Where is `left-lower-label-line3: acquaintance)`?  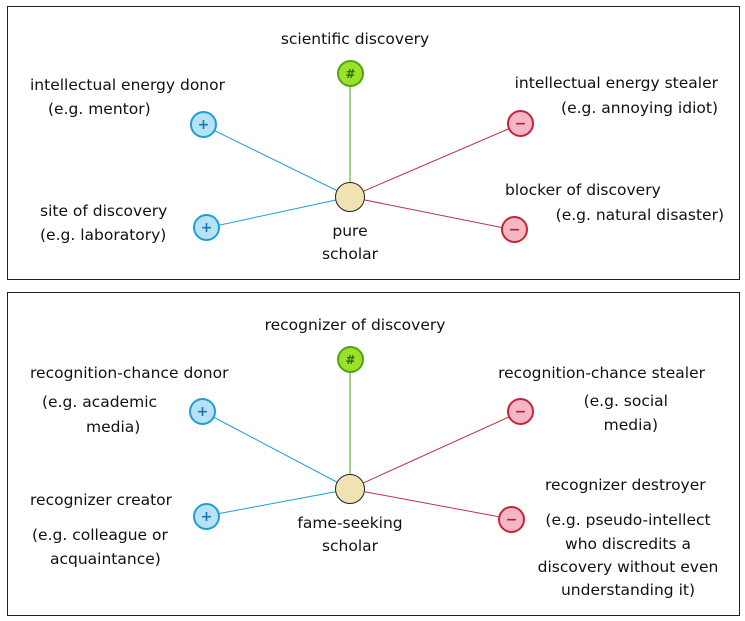 left-lower-label-line3: acquaintance) is located at coordinates (105, 559).